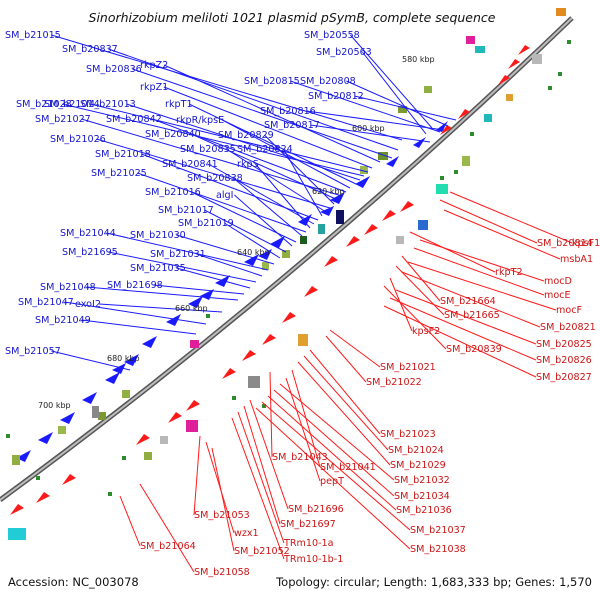  I want to click on reverse-gene-label: SM_b21697, so click(308, 524).